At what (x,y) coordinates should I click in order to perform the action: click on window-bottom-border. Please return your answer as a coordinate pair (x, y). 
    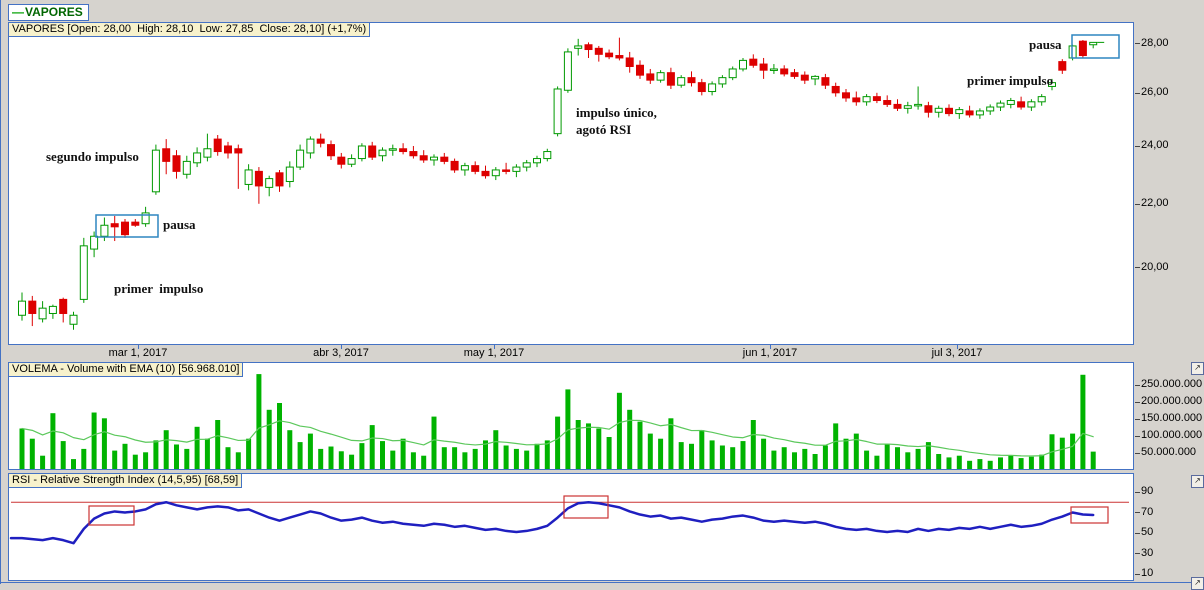
    Looking at the image, I should click on (602, 582).